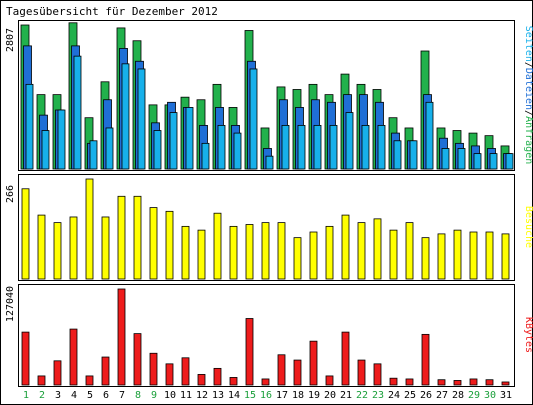  What do you see at coordinates (506, 395) in the screenshot?
I see `day-label-31: 31` at bounding box center [506, 395].